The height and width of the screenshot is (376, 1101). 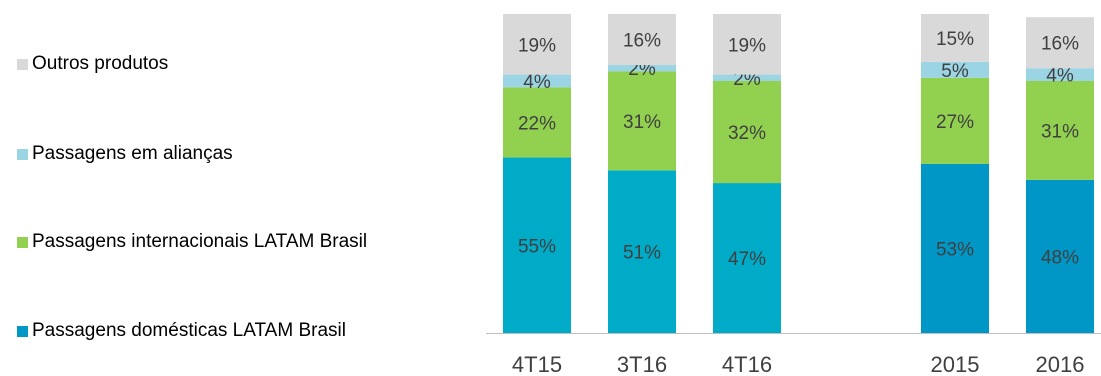 I want to click on data-label-2015-series-1: 27%, so click(x=955, y=122).